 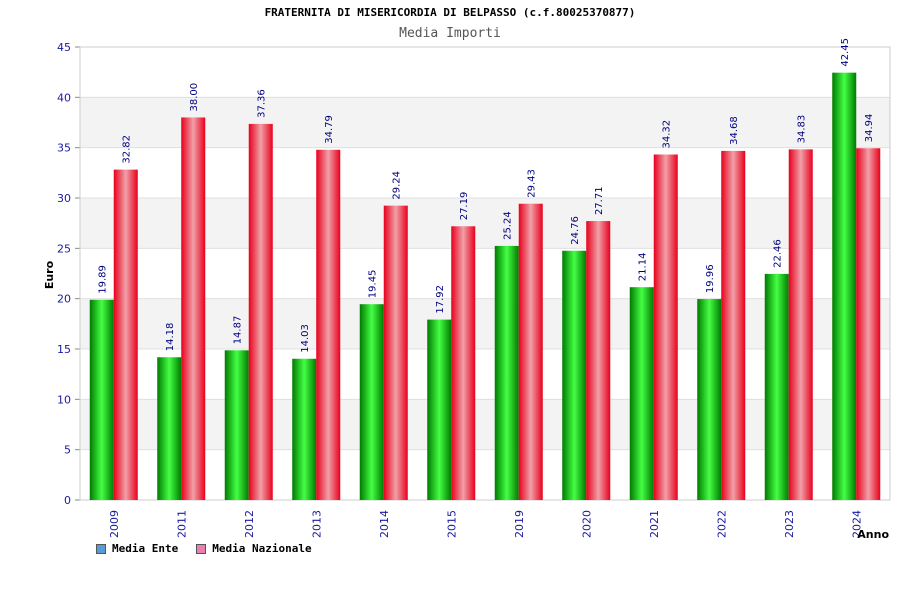 What do you see at coordinates (249, 524) in the screenshot?
I see `x-tick-label: 2012` at bounding box center [249, 524].